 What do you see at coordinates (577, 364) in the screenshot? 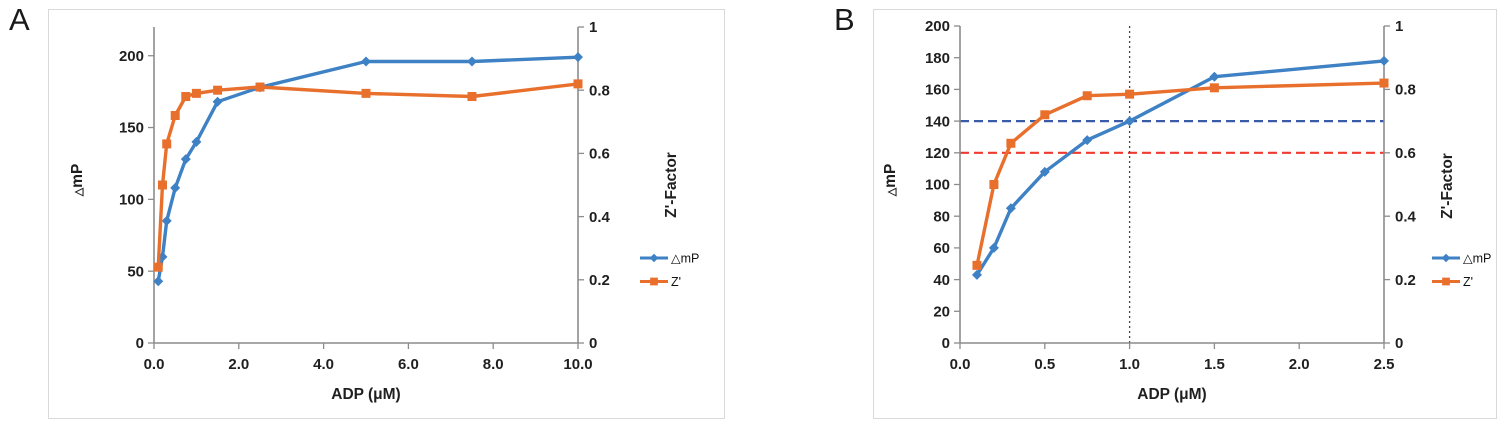
I see `x-tick-label: 10.0` at bounding box center [577, 364].